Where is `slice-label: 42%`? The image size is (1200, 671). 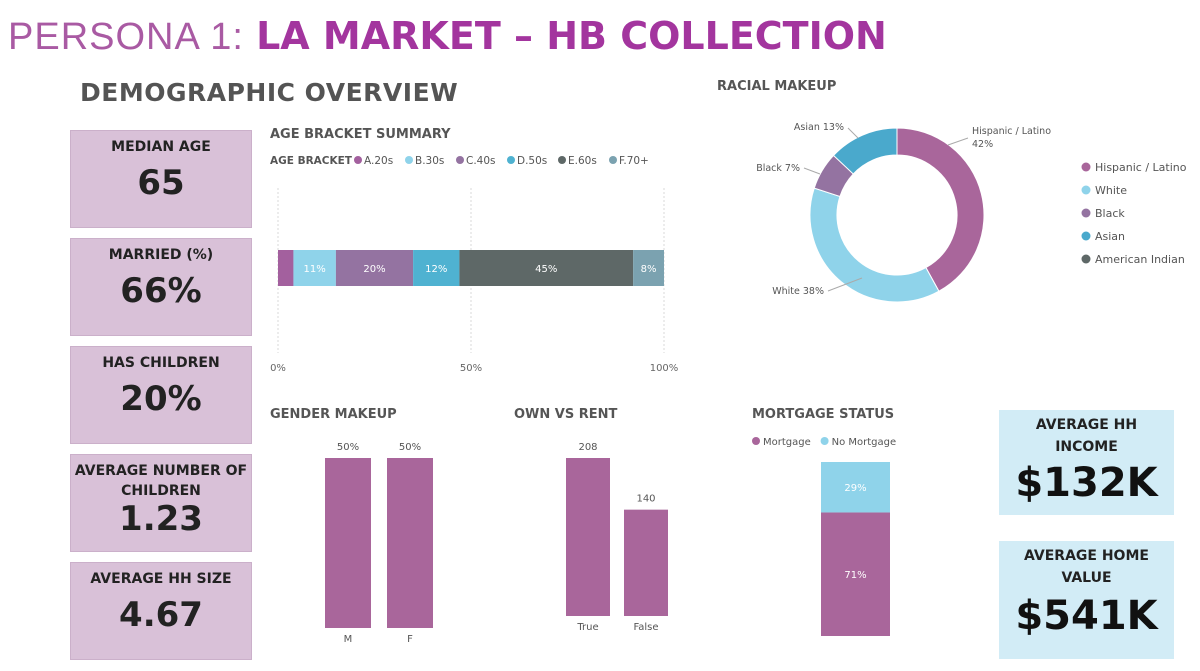 slice-label: 42% is located at coordinates (982, 144).